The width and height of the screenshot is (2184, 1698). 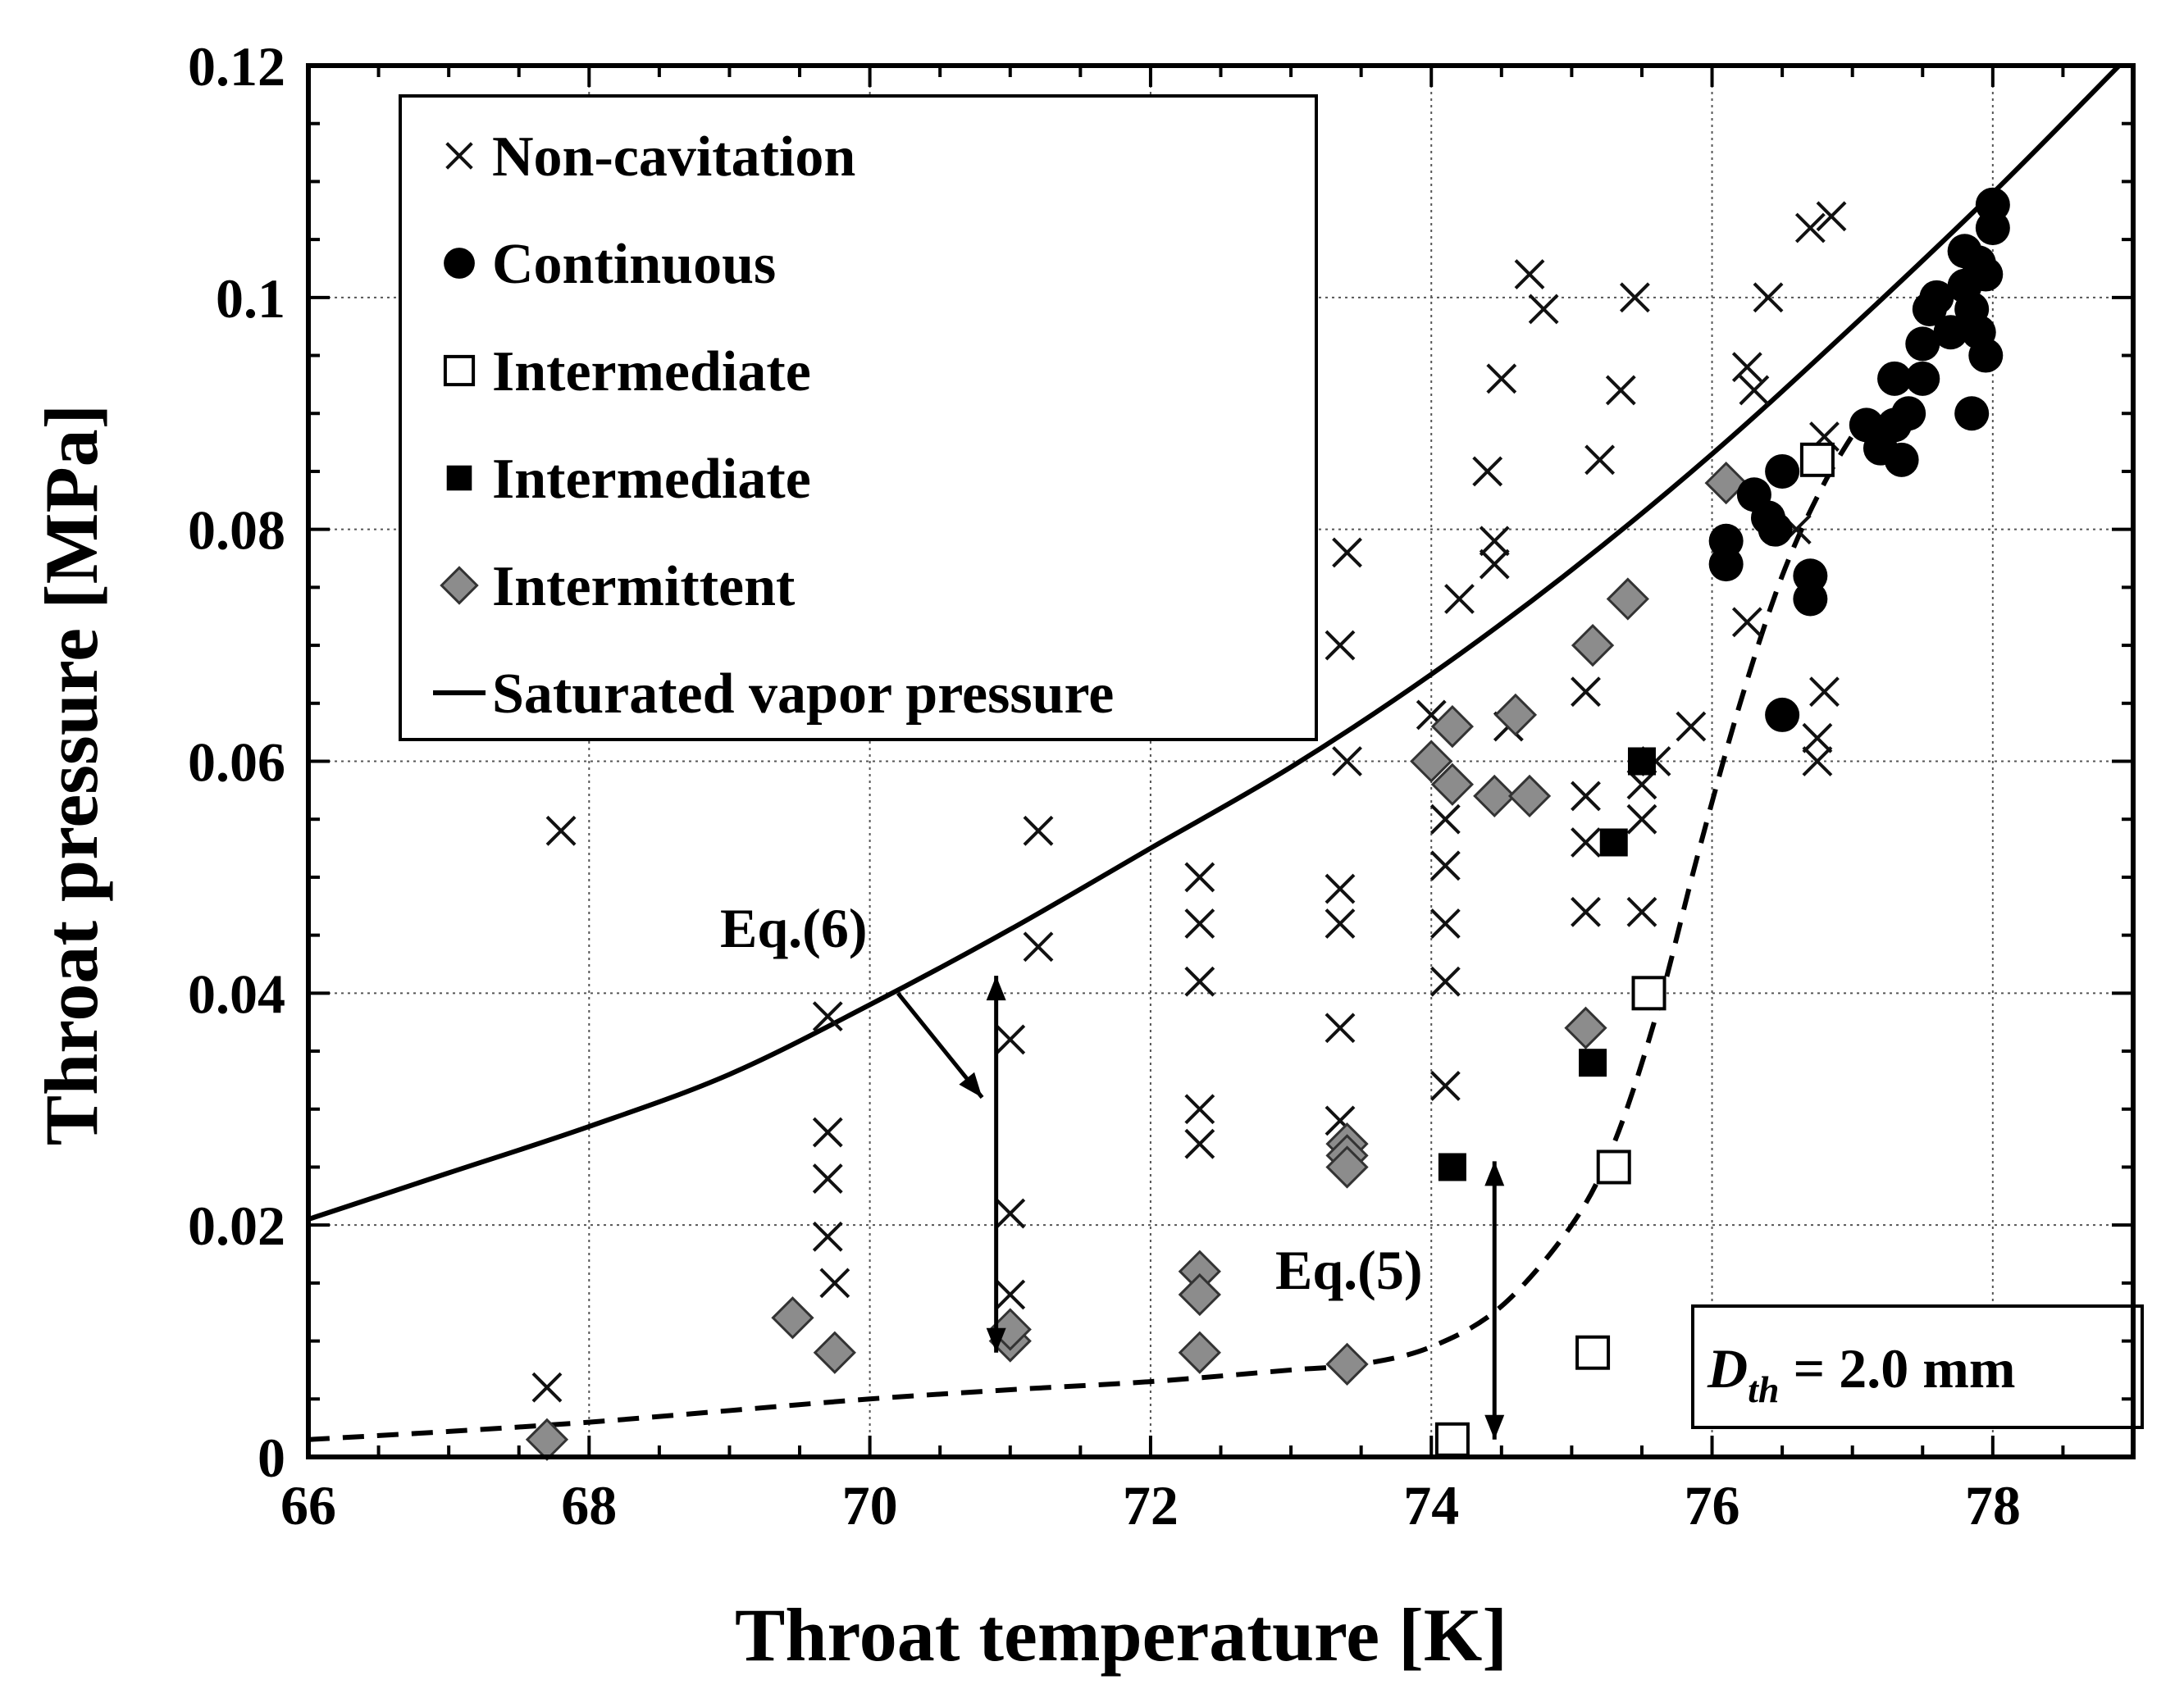 What do you see at coordinates (589, 1505) in the screenshot?
I see `x-tick-label: 68` at bounding box center [589, 1505].